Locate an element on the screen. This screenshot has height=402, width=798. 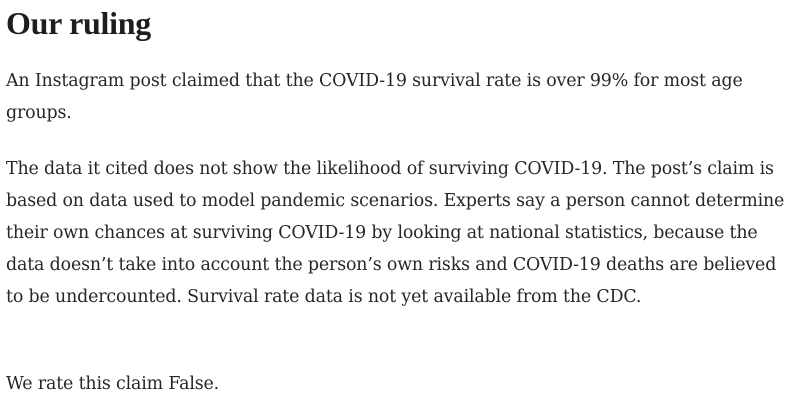
section-heading: Our ruling is located at coordinates (78, 23).